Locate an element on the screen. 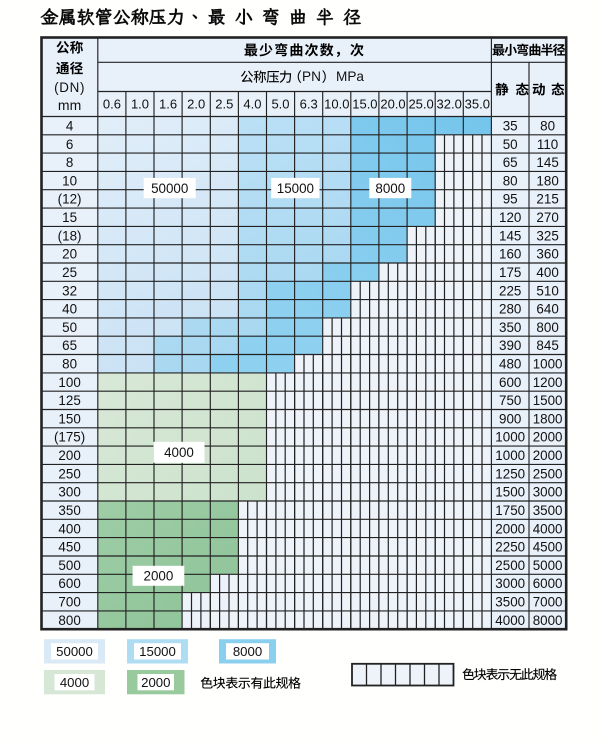 Image resolution: width=600 pixels, height=743 pixels. svg-text: 100 is located at coordinates (69, 382).